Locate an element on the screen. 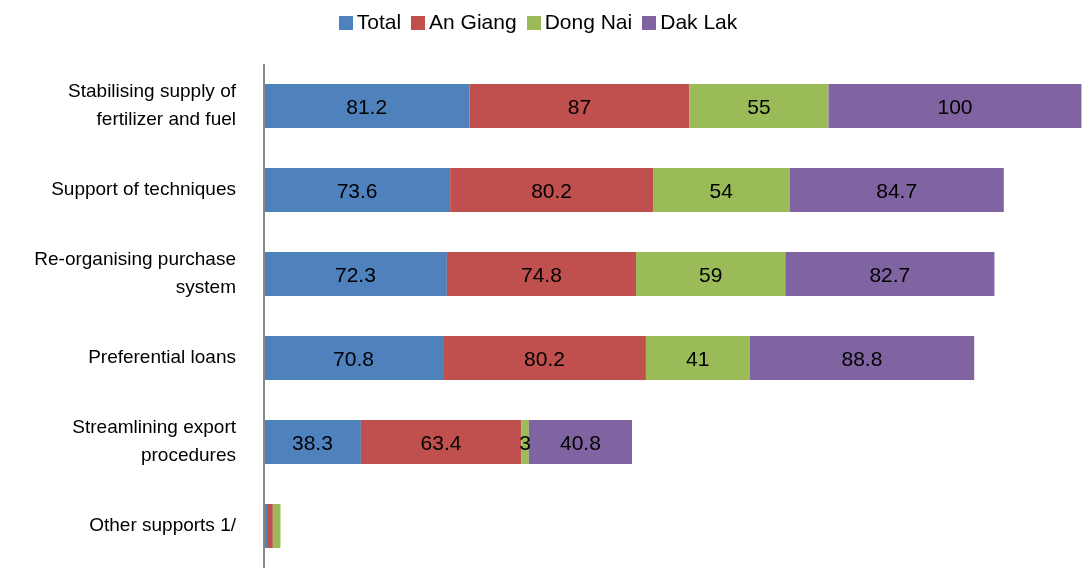  legend-label: Dong Nai is located at coordinates (588, 21).